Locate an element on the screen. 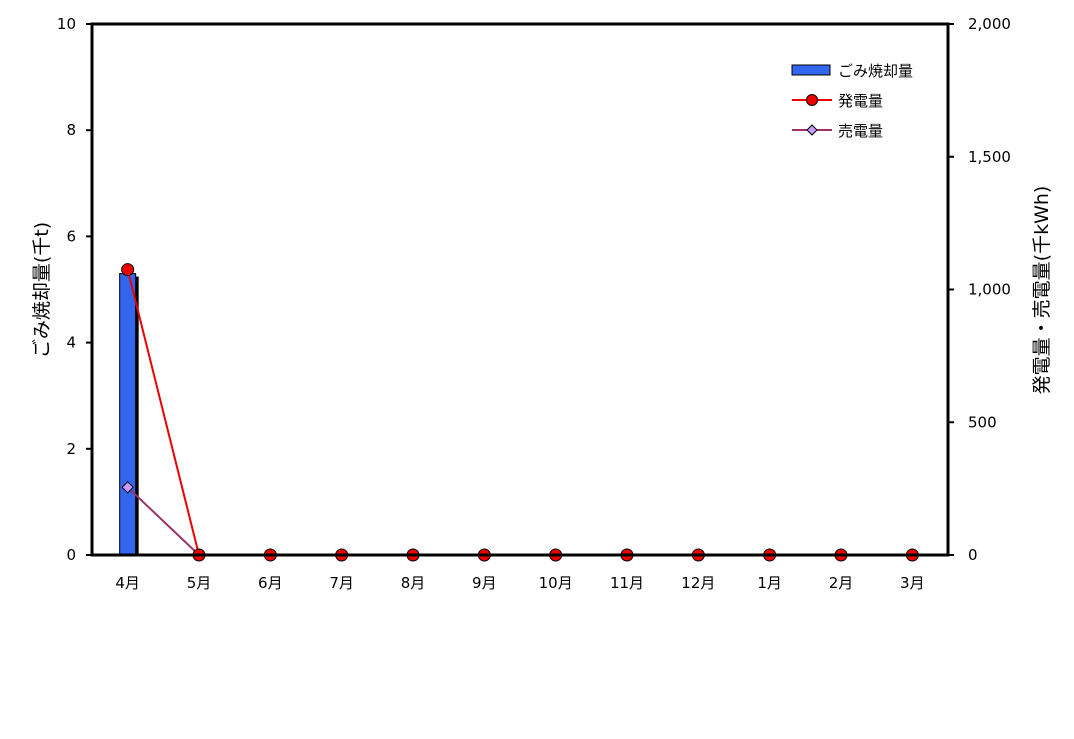 This screenshot has height=739, width=1074. x-tick-label: 9月 is located at coordinates (484, 583).